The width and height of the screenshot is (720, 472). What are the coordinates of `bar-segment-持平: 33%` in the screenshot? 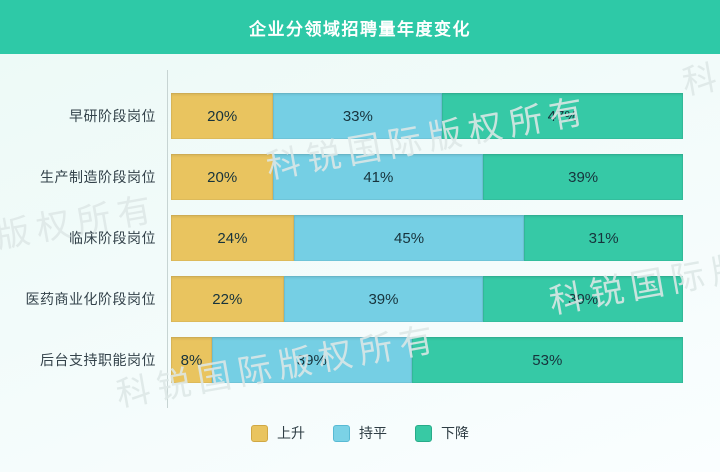 It's located at (358, 116).